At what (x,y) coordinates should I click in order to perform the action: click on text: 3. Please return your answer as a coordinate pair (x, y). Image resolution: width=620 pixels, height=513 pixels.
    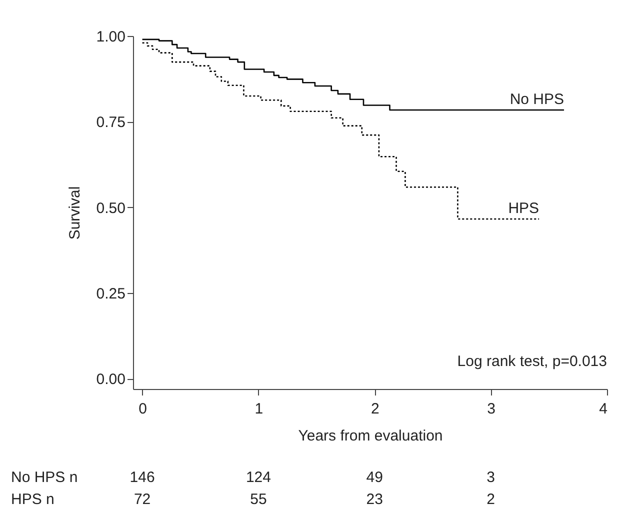
    Looking at the image, I should click on (490, 477).